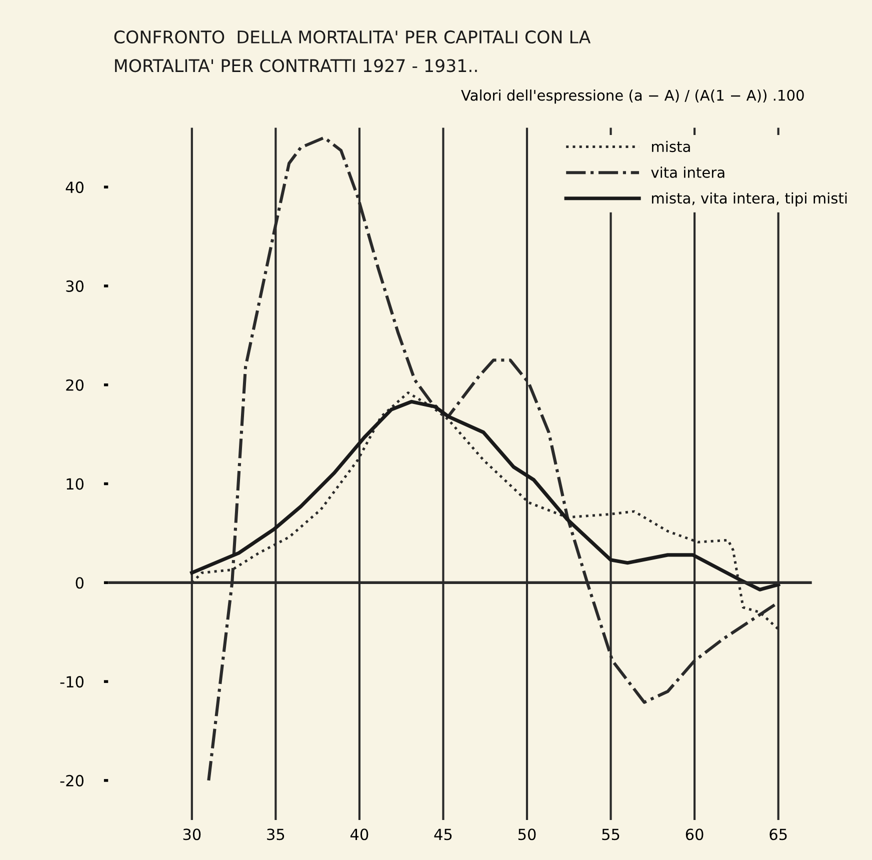  Describe the element at coordinates (778, 834) in the screenshot. I see `x-tick-label: 65` at that location.